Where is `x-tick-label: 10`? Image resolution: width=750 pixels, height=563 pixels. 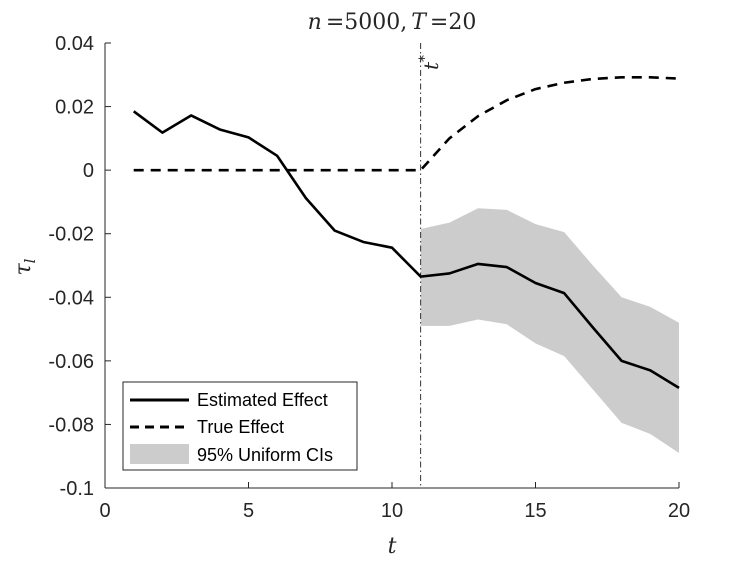 x-tick-label: 10 is located at coordinates (392, 511).